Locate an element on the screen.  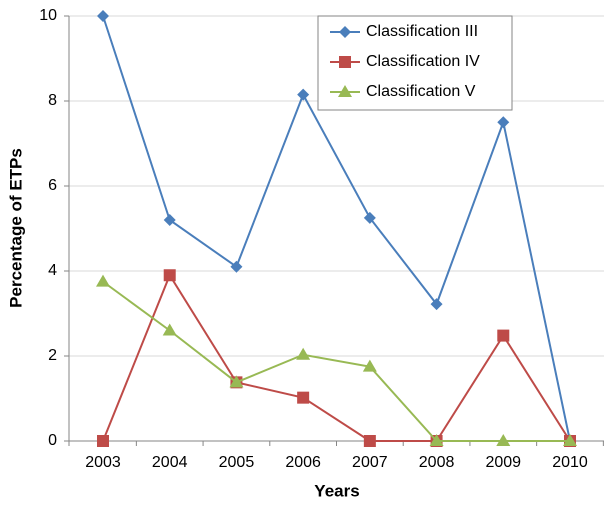
y-tick-label: 6 is located at coordinates (52, 185).